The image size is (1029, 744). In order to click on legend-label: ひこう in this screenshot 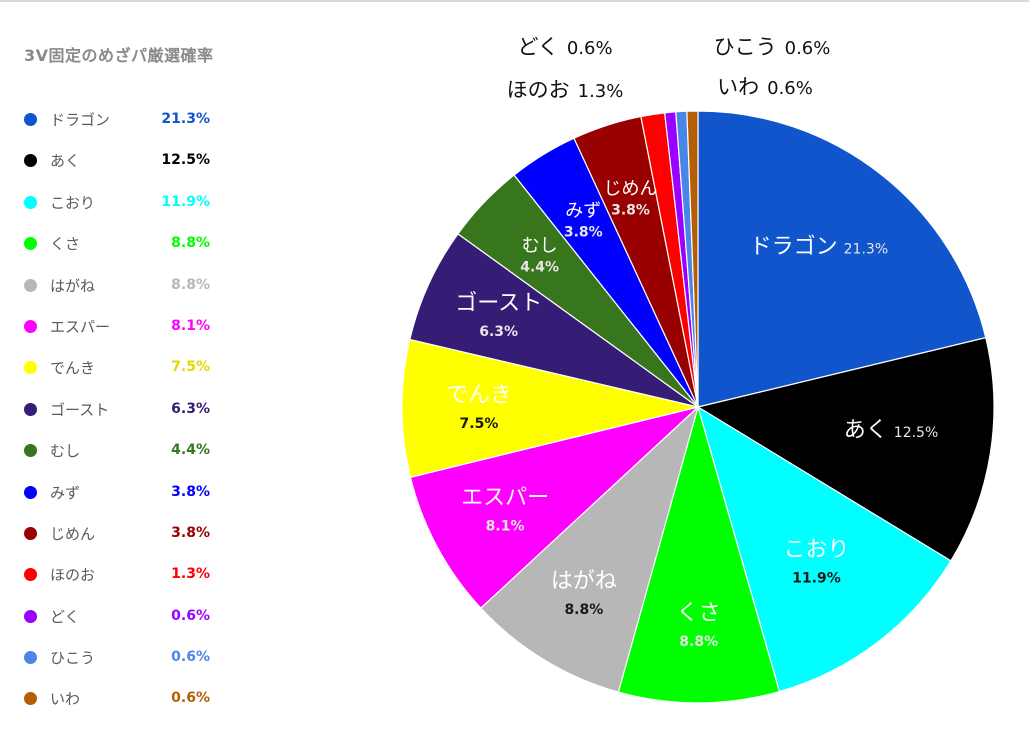, I will do `click(73, 658)`.